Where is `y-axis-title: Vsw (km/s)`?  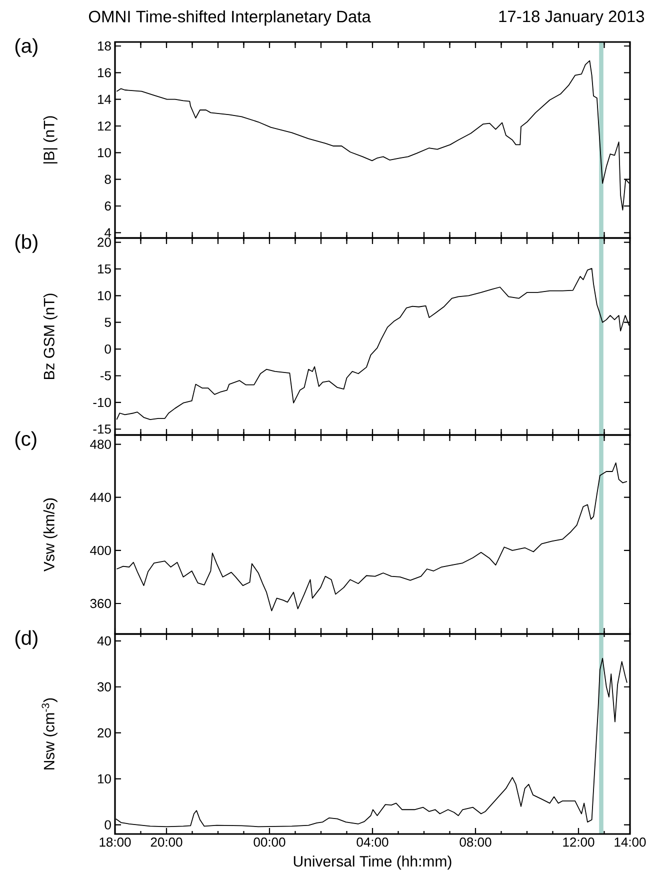 y-axis-title: Vsw (km/s) is located at coordinates (50, 535).